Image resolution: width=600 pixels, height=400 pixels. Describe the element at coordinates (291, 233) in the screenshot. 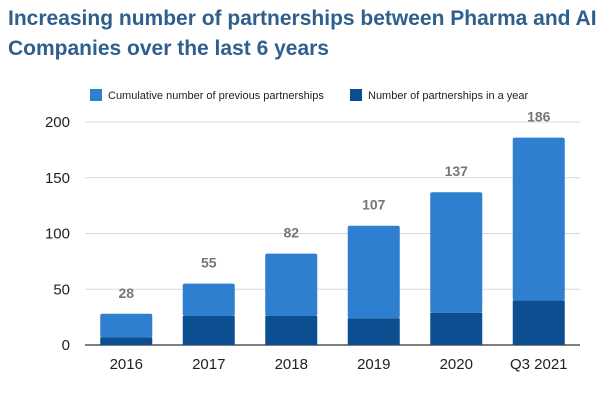

I see `total-data-label: 82` at that location.